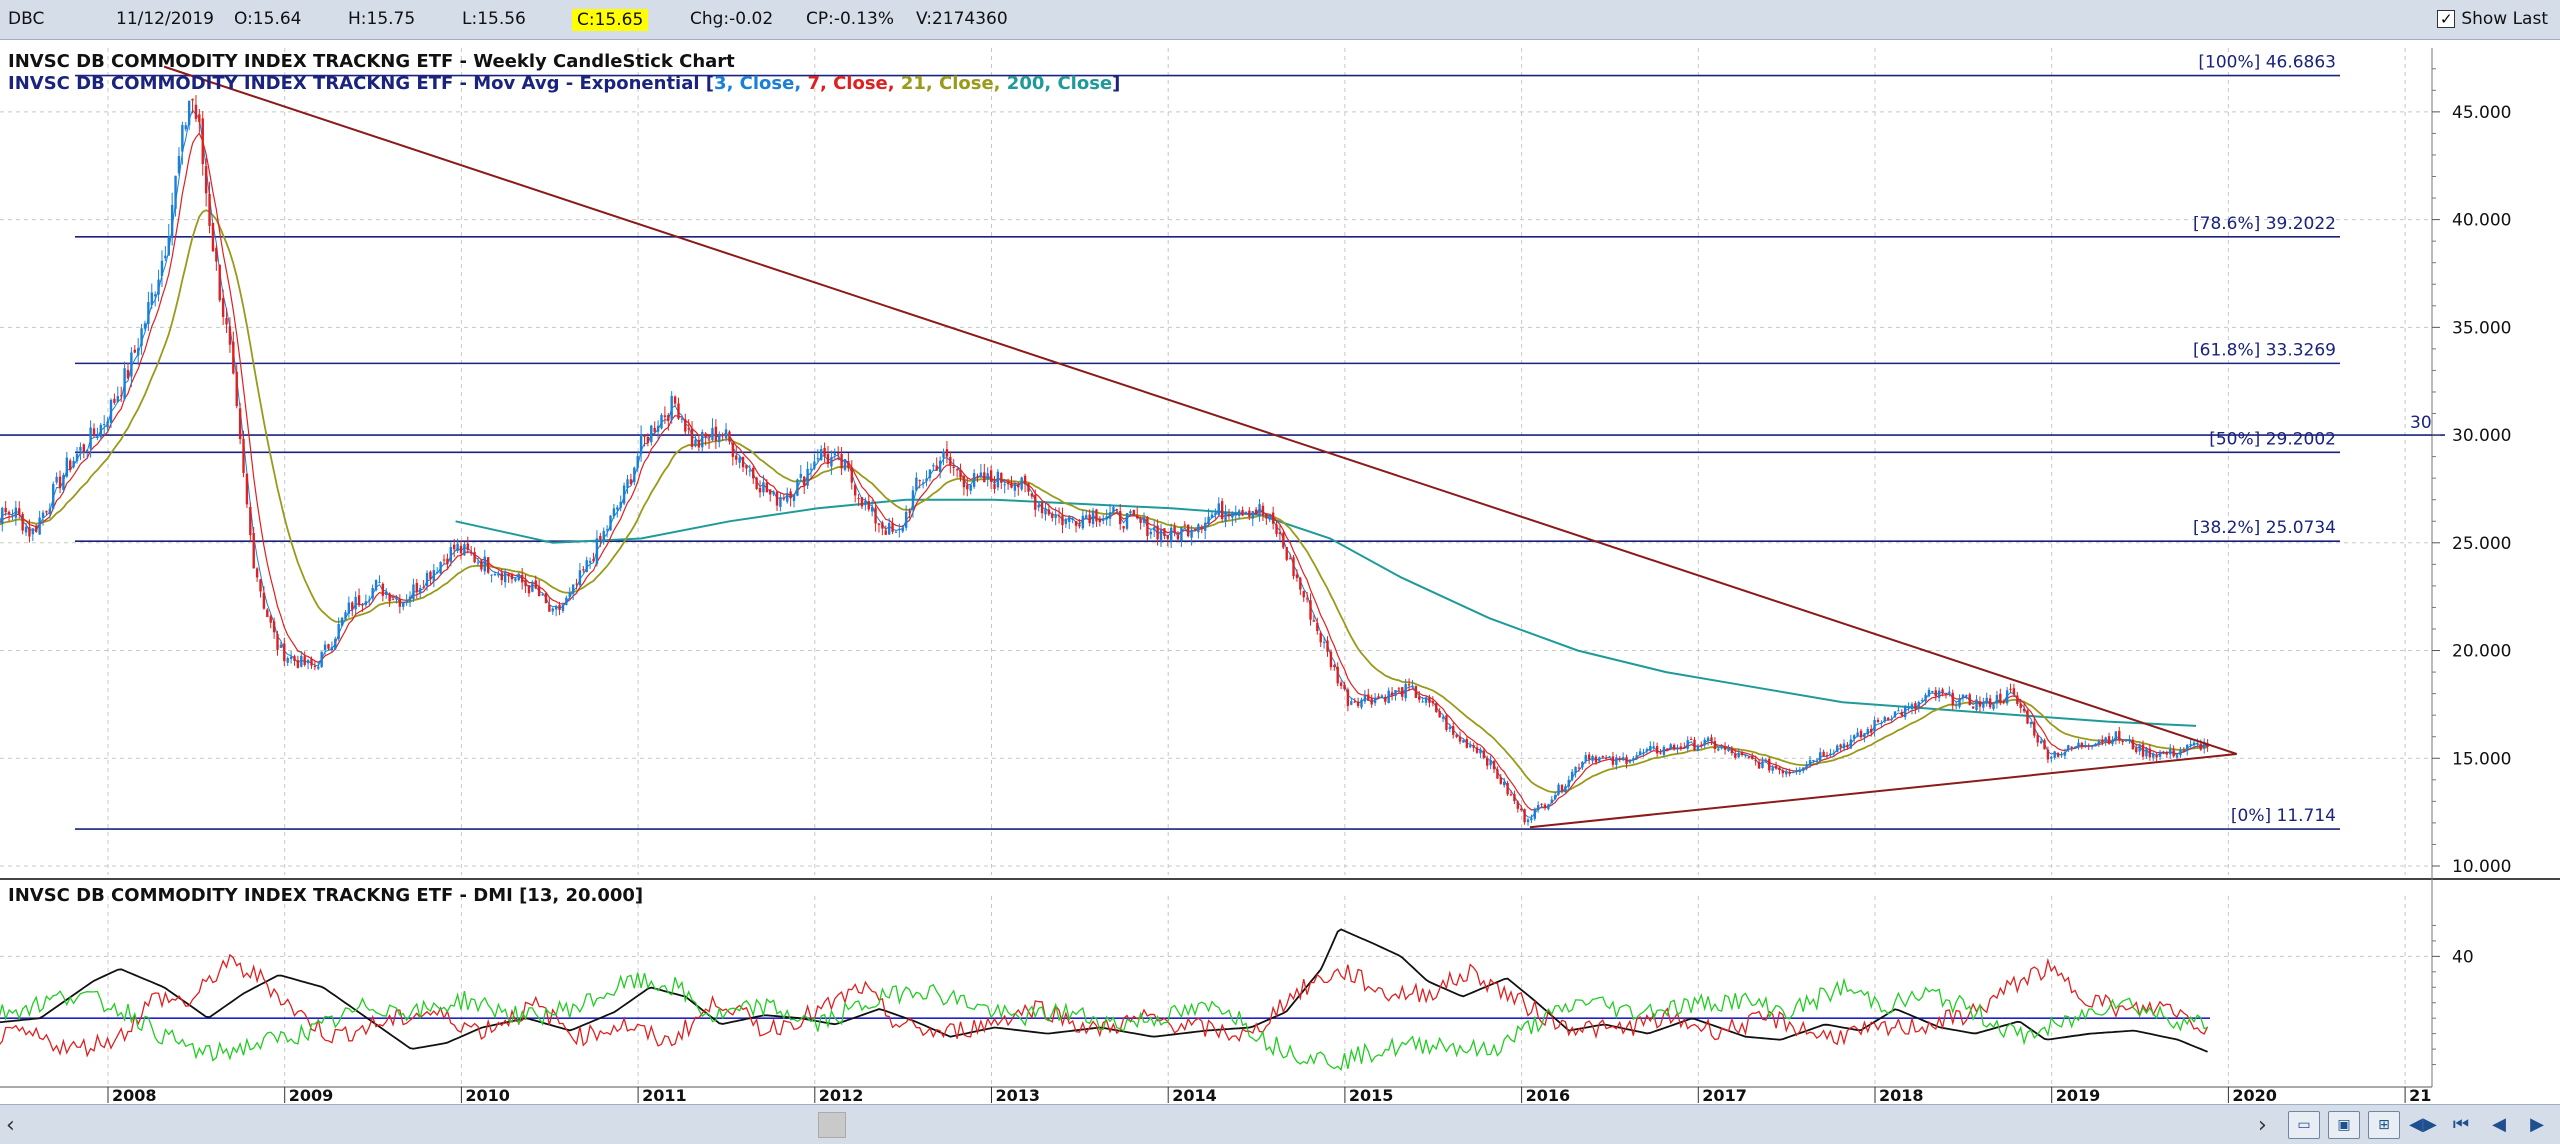  What do you see at coordinates (854, 83) in the screenshot?
I see `ma-legend-ema7: 7, Close,` at bounding box center [854, 83].